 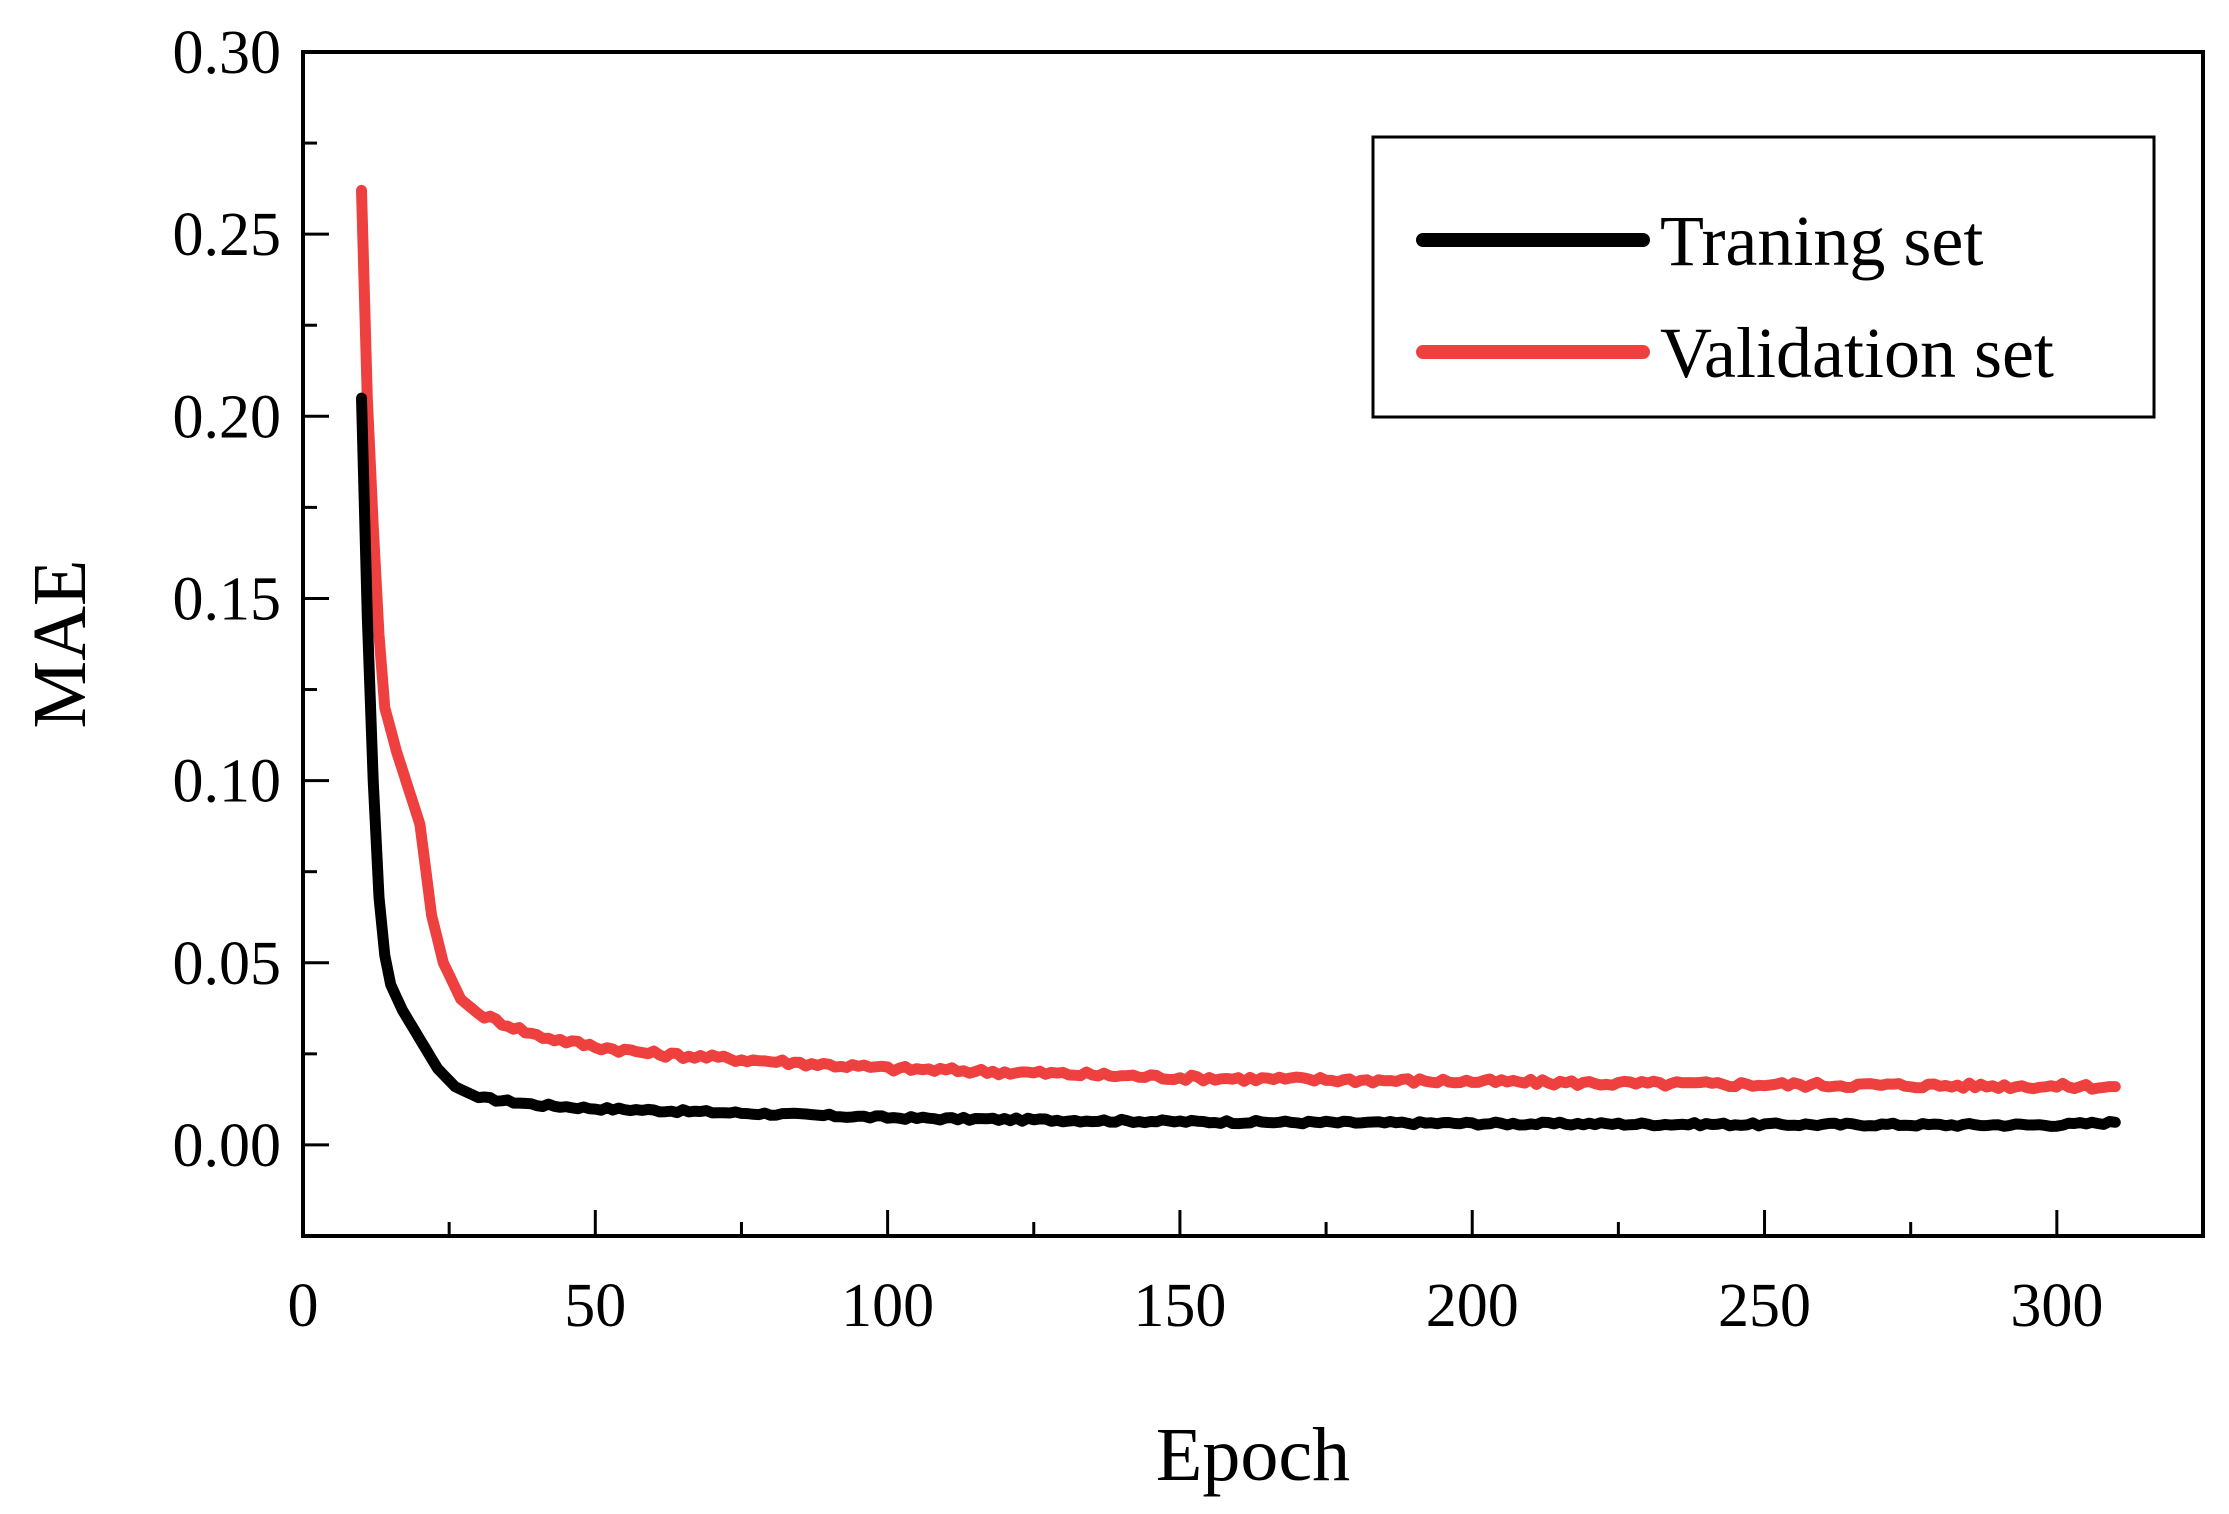 I want to click on x-axis-title: Epoch, so click(x=1253, y=1455).